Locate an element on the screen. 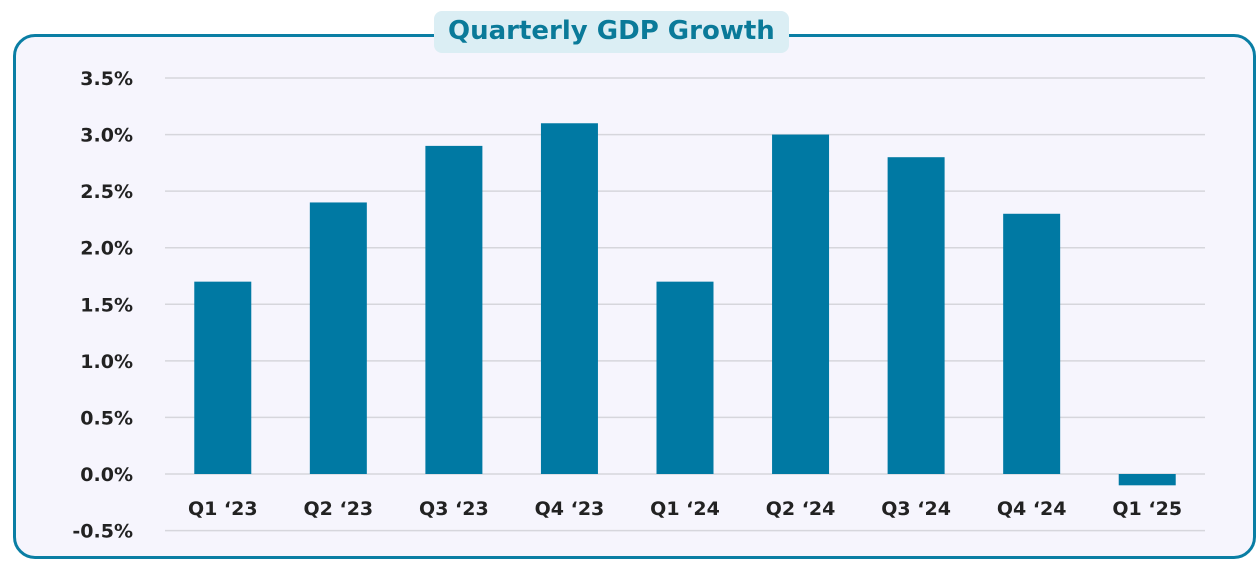 The image size is (1259, 561). y-tick-label: 2.0% is located at coordinates (106, 249).